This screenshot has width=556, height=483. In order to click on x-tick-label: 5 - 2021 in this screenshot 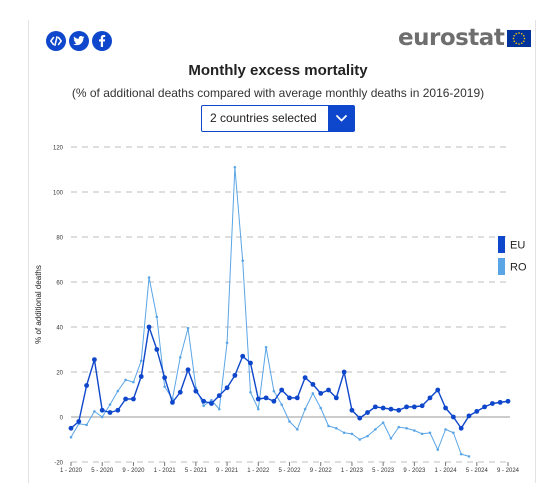, I will do `click(196, 471)`.